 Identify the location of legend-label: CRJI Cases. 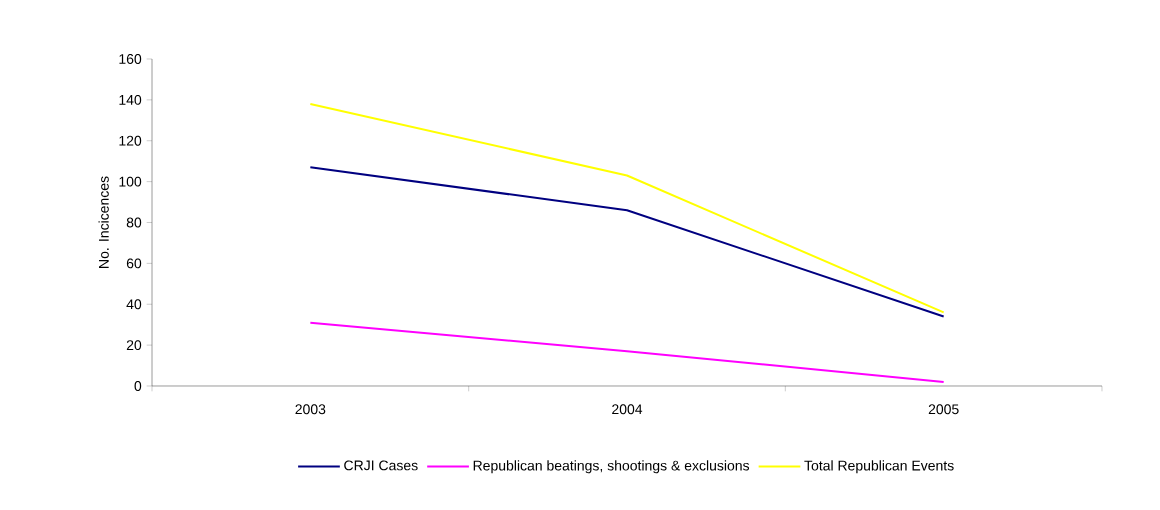
(381, 465).